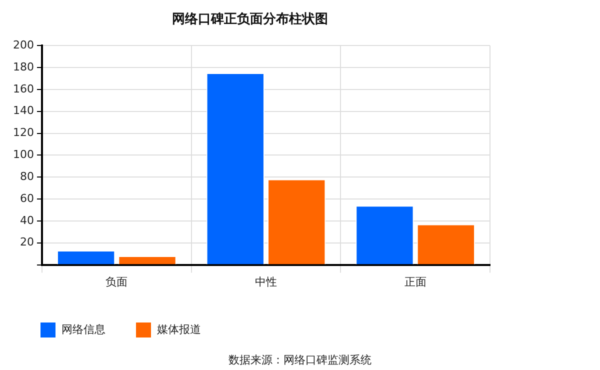  I want to click on x-tick-label: 正面, so click(415, 281).